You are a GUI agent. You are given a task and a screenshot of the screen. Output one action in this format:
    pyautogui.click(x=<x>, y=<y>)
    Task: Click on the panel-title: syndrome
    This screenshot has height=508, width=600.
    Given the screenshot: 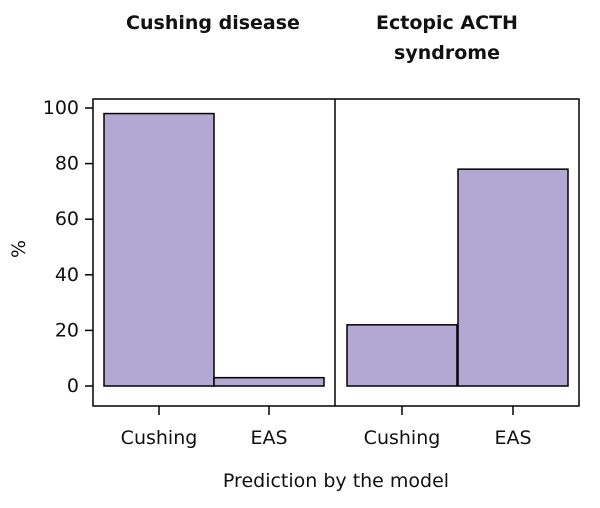 What is the action you would take?
    pyautogui.click(x=447, y=53)
    